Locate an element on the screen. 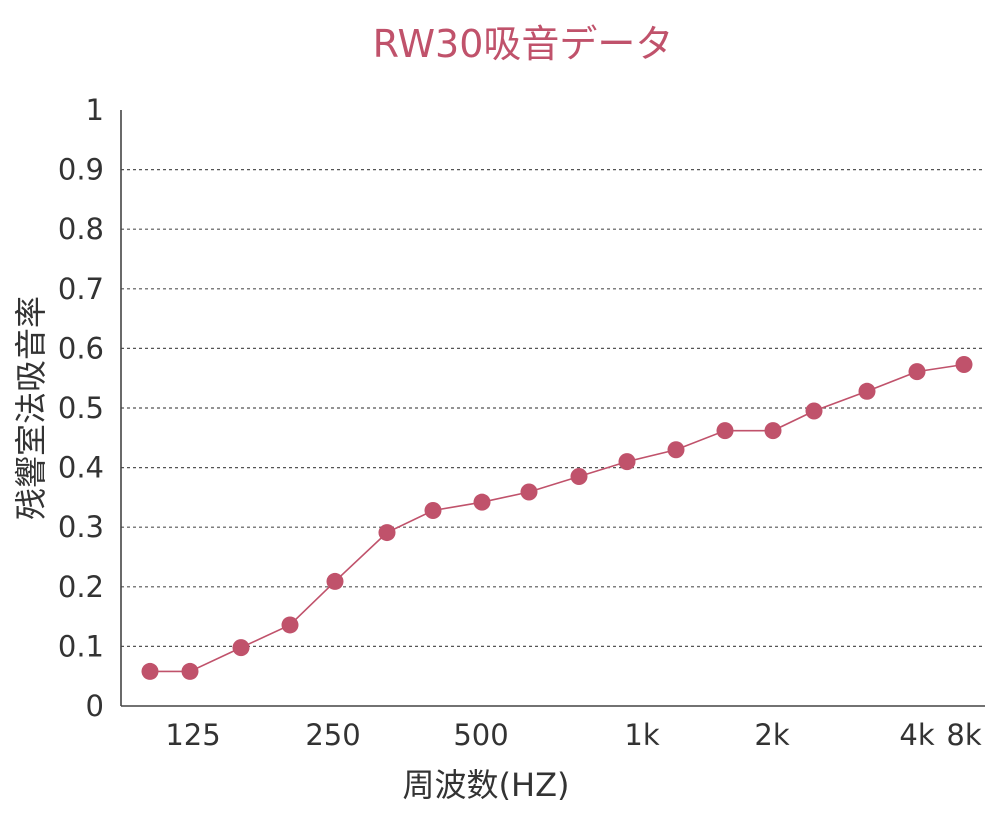 The height and width of the screenshot is (814, 1003). y-tick-label: 0.5 is located at coordinates (81, 408).